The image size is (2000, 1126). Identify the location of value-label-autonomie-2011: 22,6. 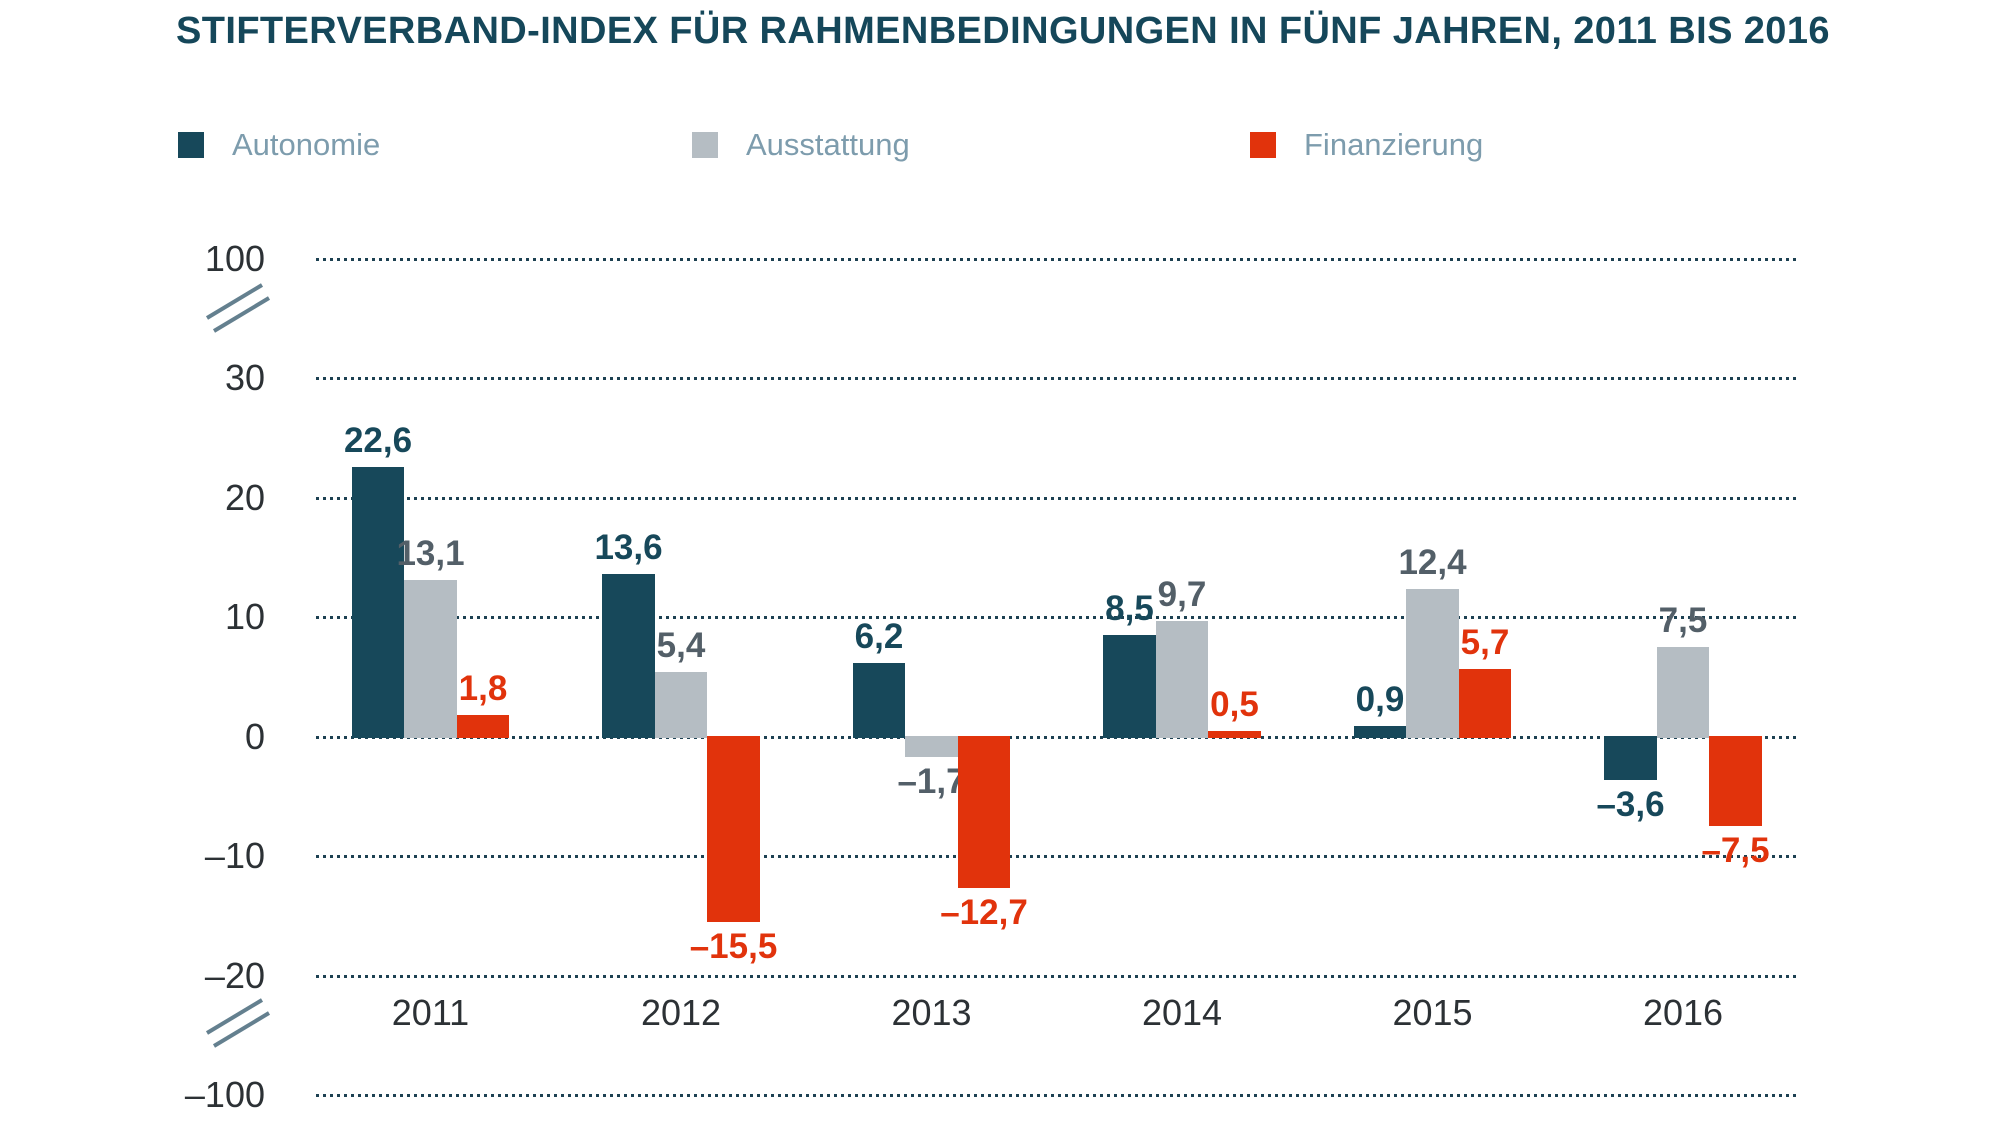
(378, 440).